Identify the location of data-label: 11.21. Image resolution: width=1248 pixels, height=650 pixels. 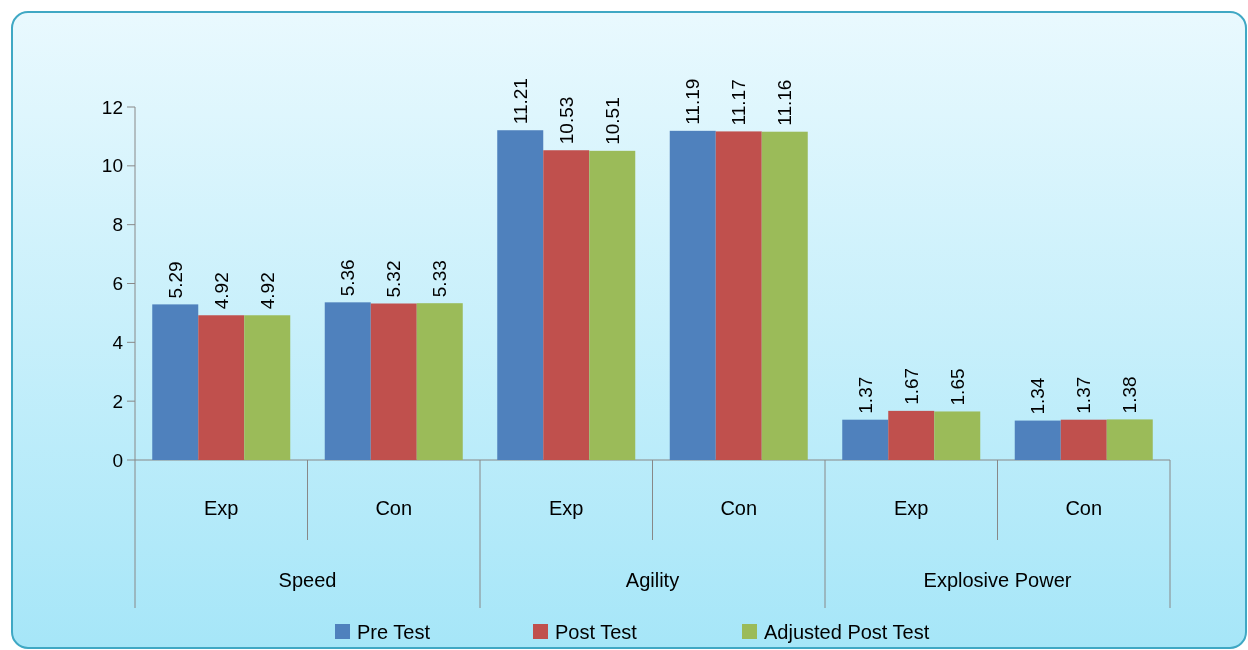
(520, 101).